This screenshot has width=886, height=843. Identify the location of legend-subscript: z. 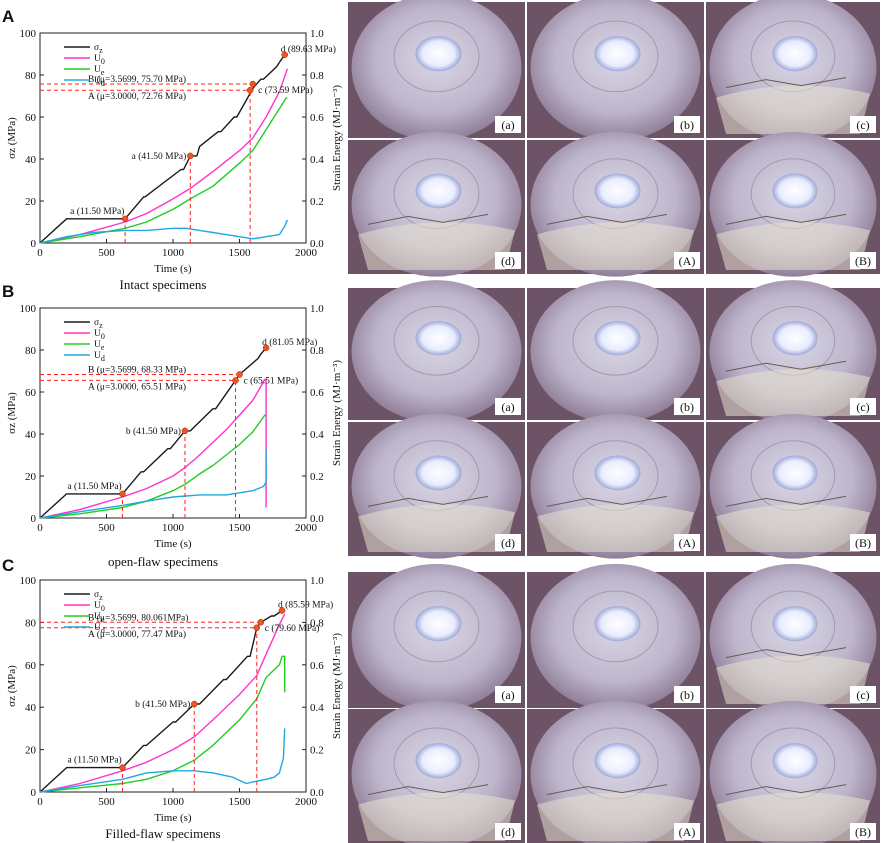
(101, 325).